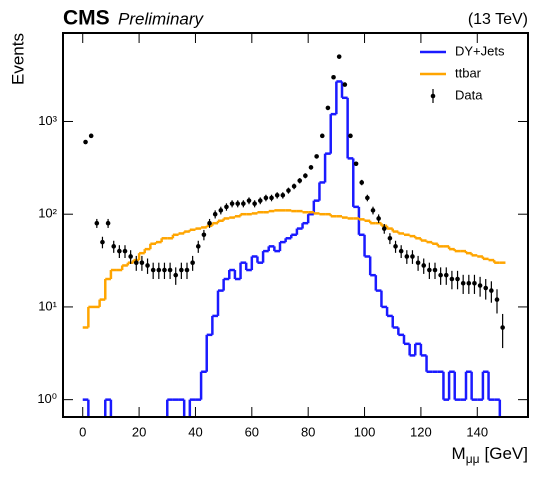  Describe the element at coordinates (47, 305) in the screenshot. I see `y-tick-label: 10¹` at that location.